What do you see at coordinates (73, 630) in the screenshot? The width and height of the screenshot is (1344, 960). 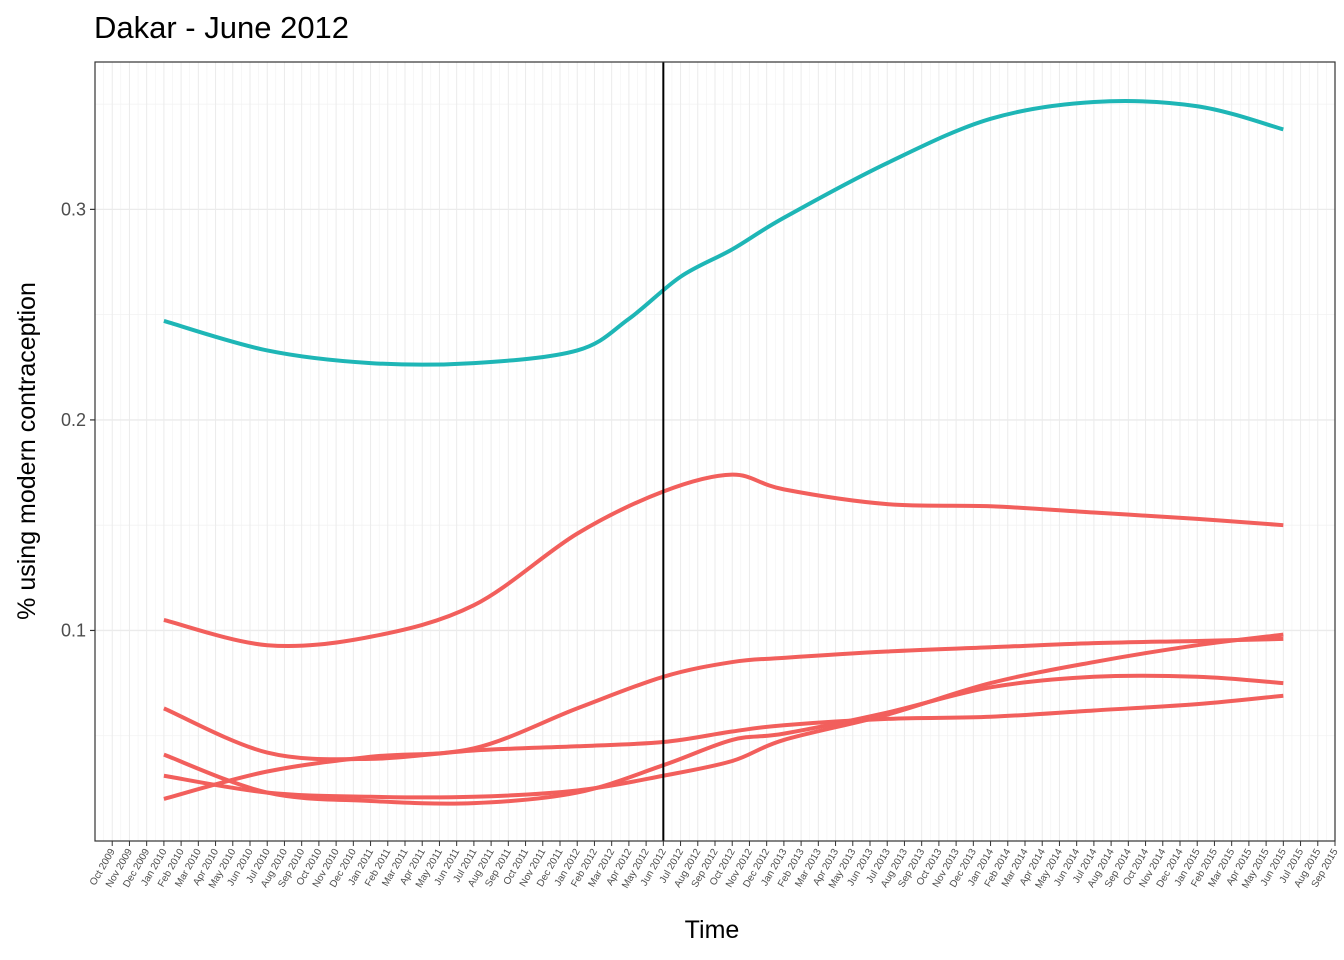 I see `y-tick-label: 0.1` at bounding box center [73, 630].